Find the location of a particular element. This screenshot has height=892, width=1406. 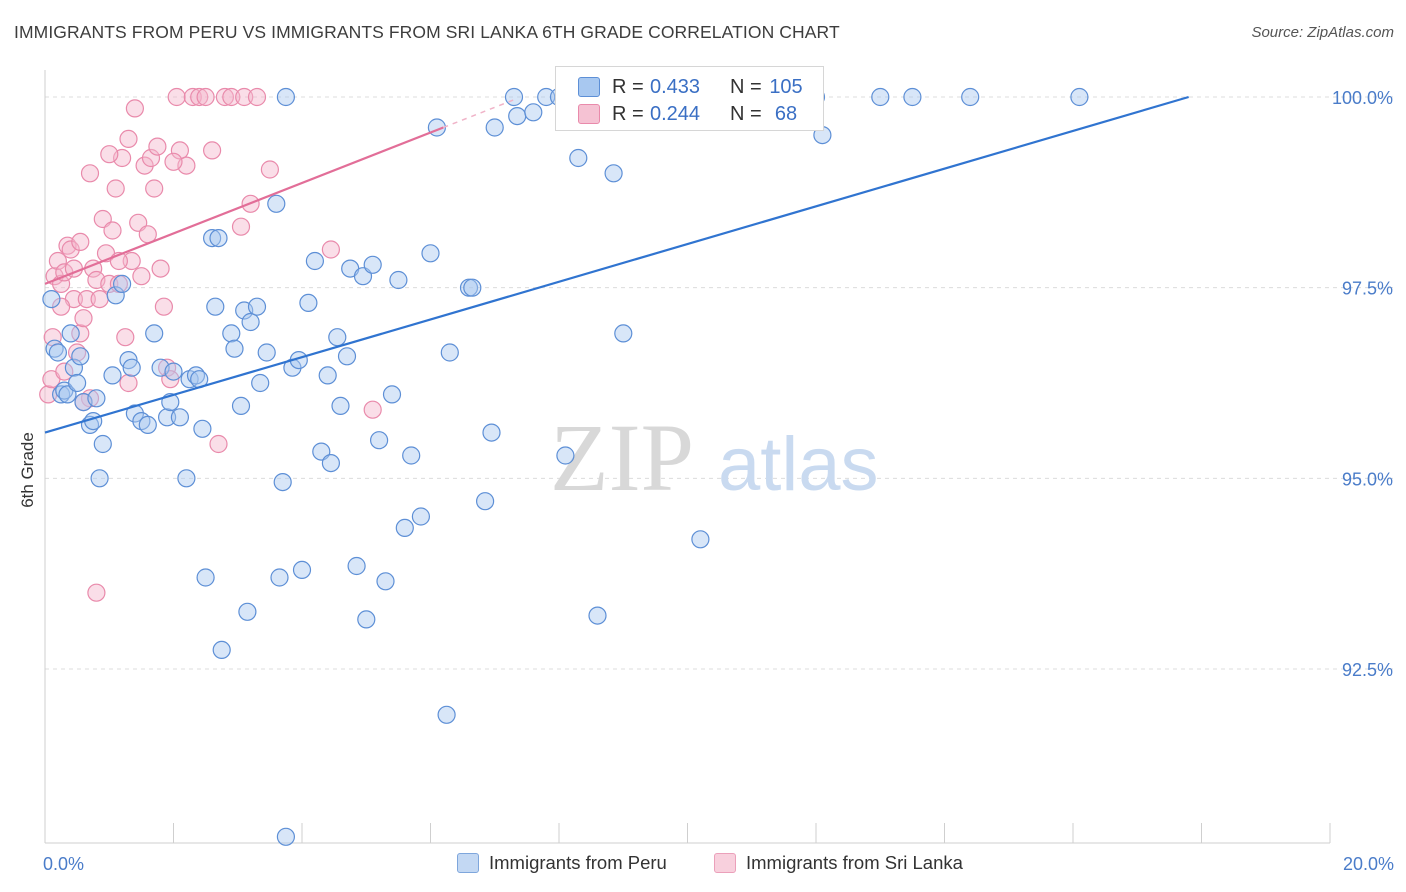

legend-r-label: R = is located at coordinates (628, 113).